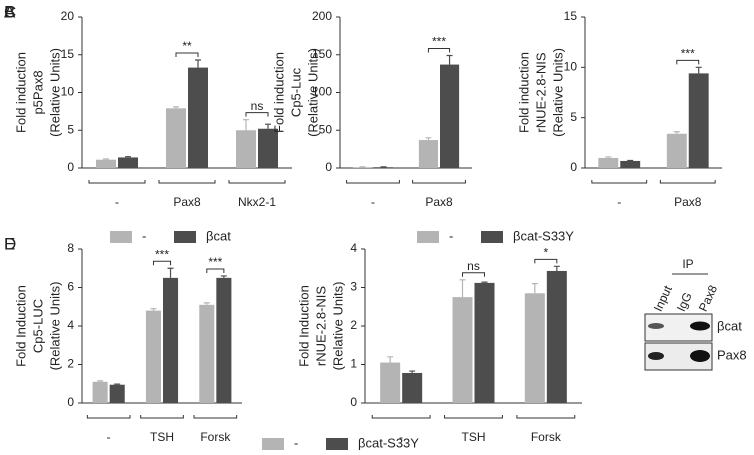 The image size is (754, 455). What do you see at coordinates (37, 326) in the screenshot?
I see `y-axis-label: Cp5-LUC` at bounding box center [37, 326].